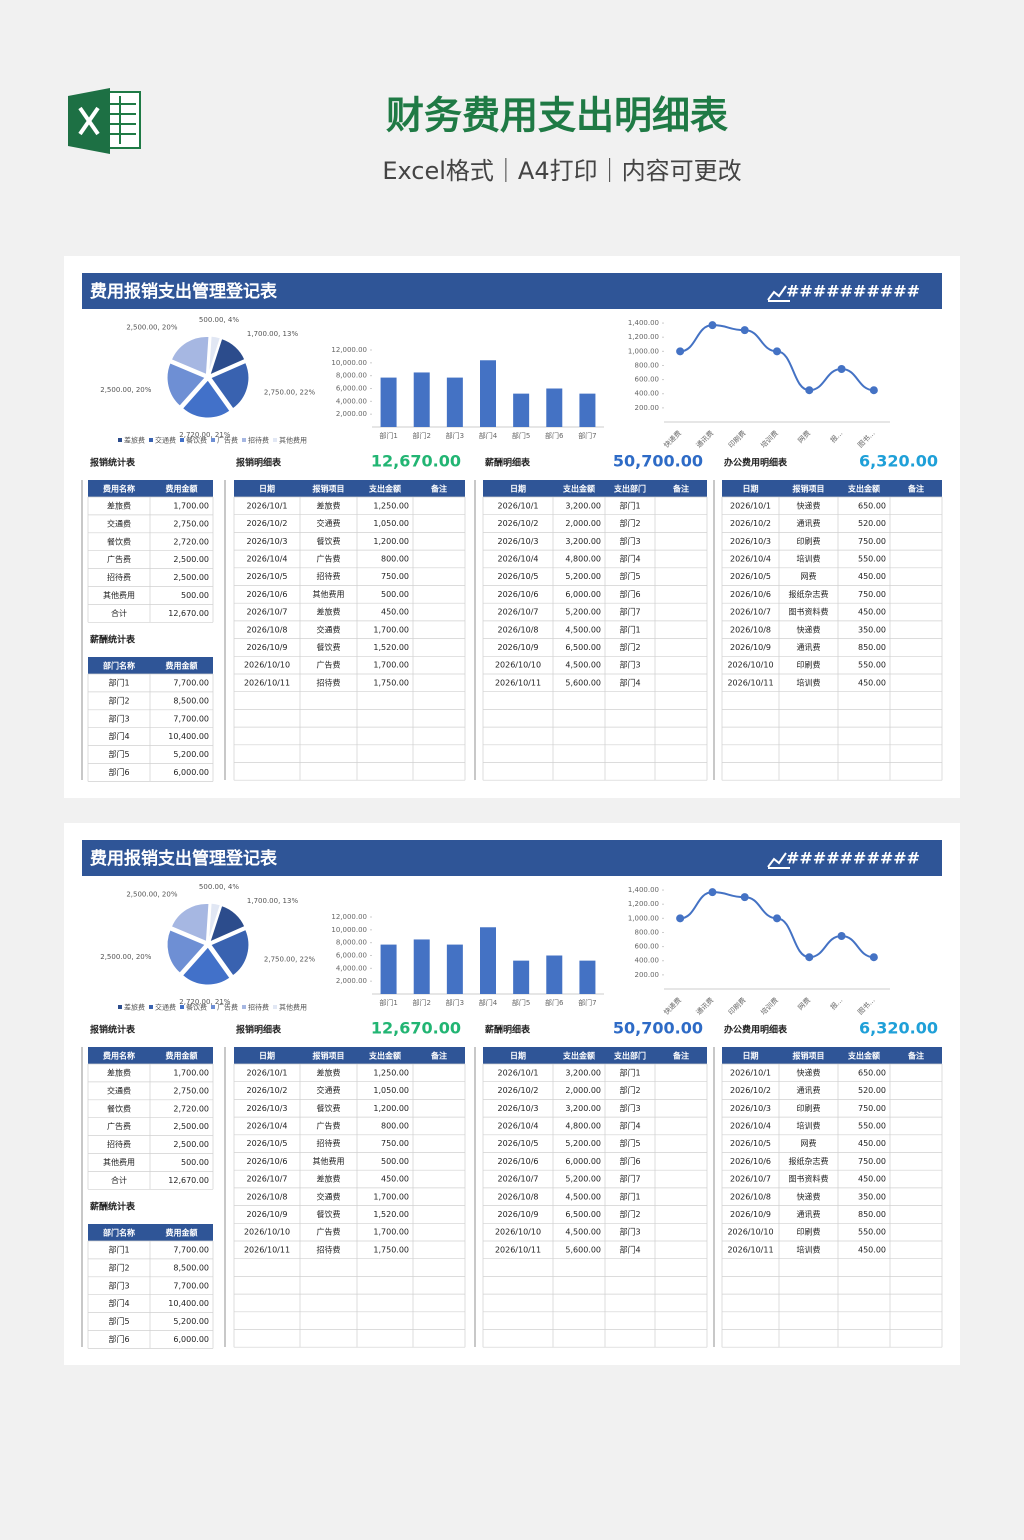 Image resolution: width=1024 pixels, height=1540 pixels. Describe the element at coordinates (518, 1232) in the screenshot. I see `table-cell: 2026/10/10` at that location.